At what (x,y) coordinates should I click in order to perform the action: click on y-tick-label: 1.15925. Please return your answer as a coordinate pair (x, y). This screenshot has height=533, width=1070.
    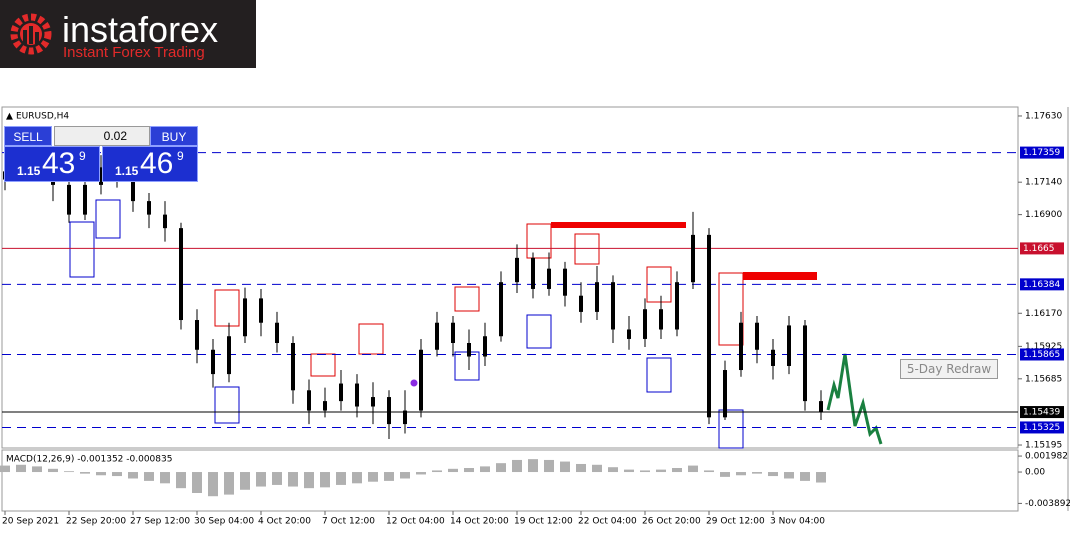
    Looking at the image, I should click on (1043, 347).